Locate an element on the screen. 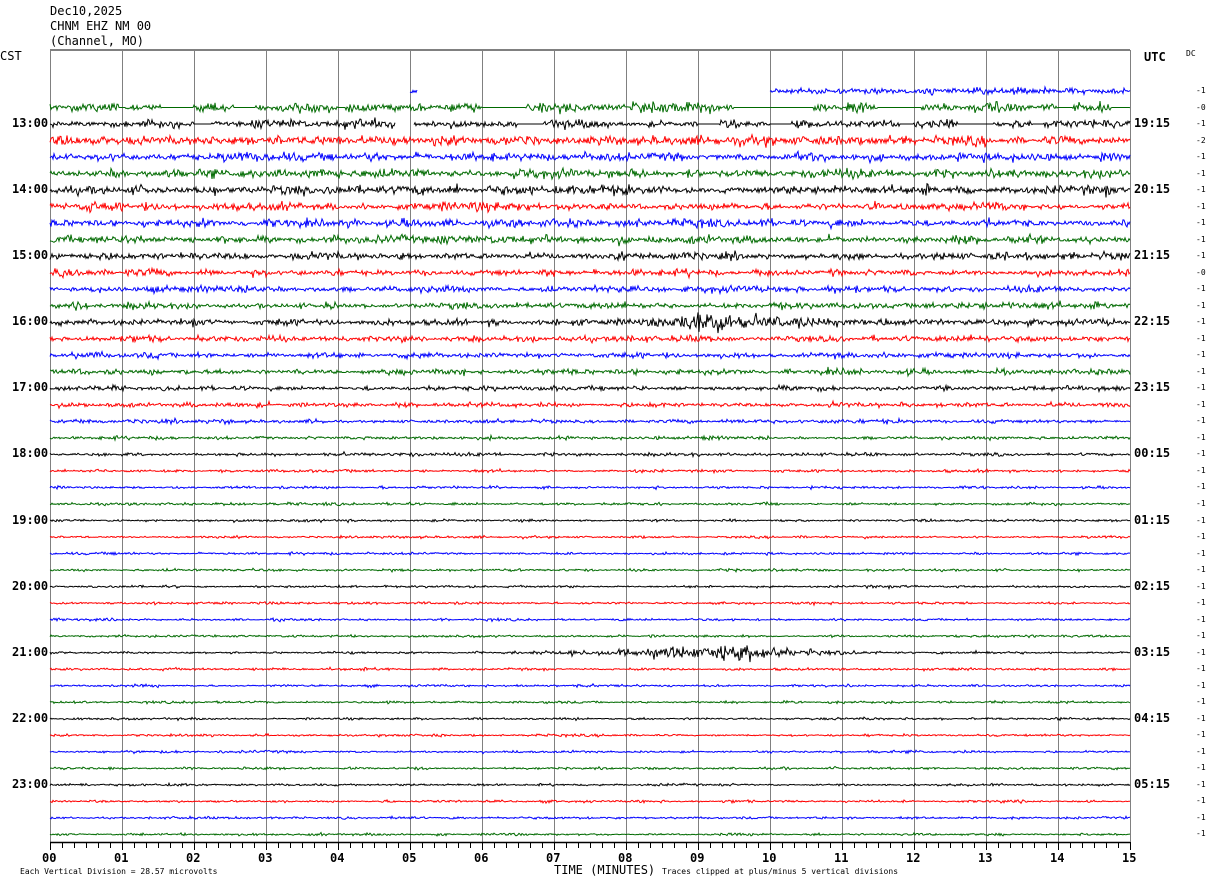 Image resolution: width=1210 pixels, height=886 pixels. cst-time-label: 19:00 is located at coordinates (30, 519).